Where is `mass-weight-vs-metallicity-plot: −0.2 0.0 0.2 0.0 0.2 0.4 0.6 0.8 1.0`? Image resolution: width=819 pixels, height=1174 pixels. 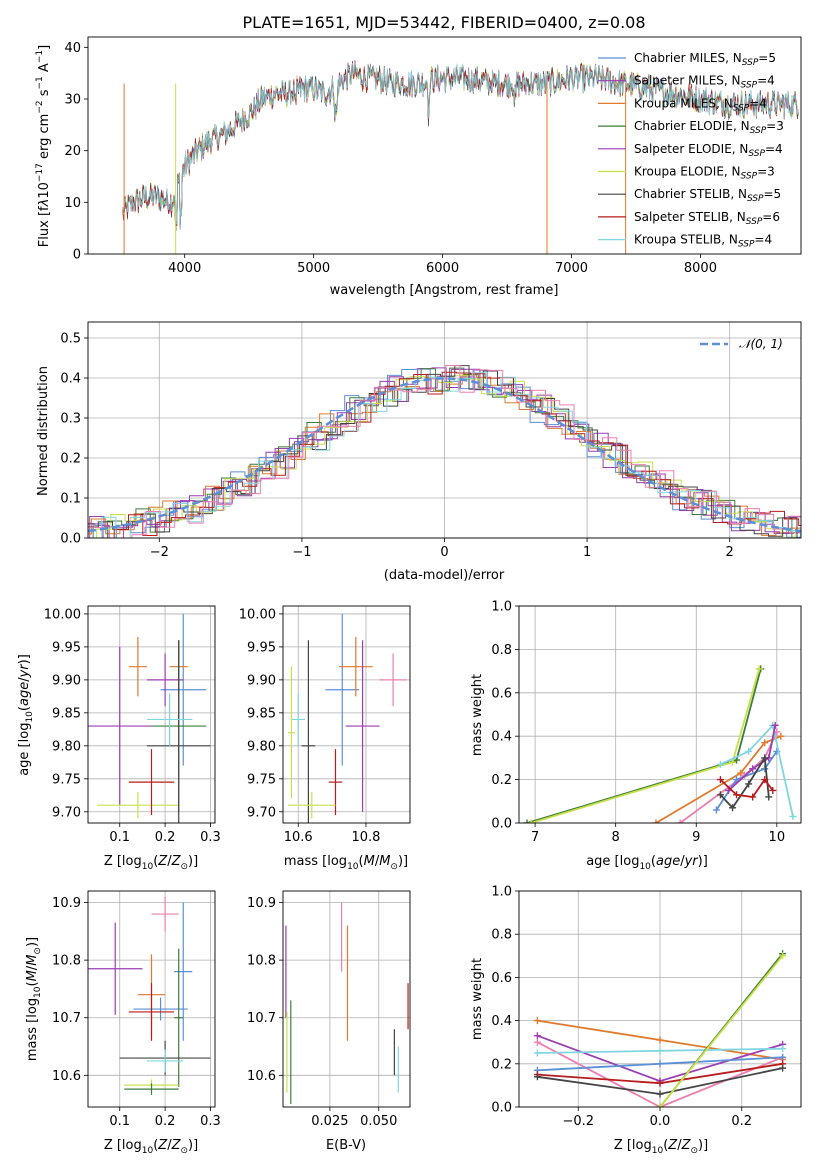
mass-weight-vs-metallicity-plot: −0.2 0.0 0.2 0.0 0.2 0.4 0.6 0.8 1.0 is located at coordinates (646, 1007).